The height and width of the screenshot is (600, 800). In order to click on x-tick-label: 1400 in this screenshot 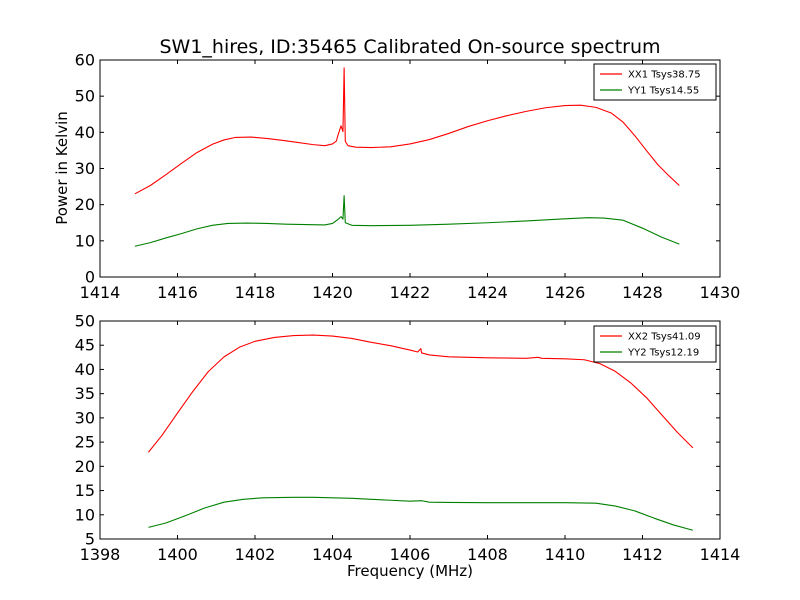, I will do `click(177, 554)`.